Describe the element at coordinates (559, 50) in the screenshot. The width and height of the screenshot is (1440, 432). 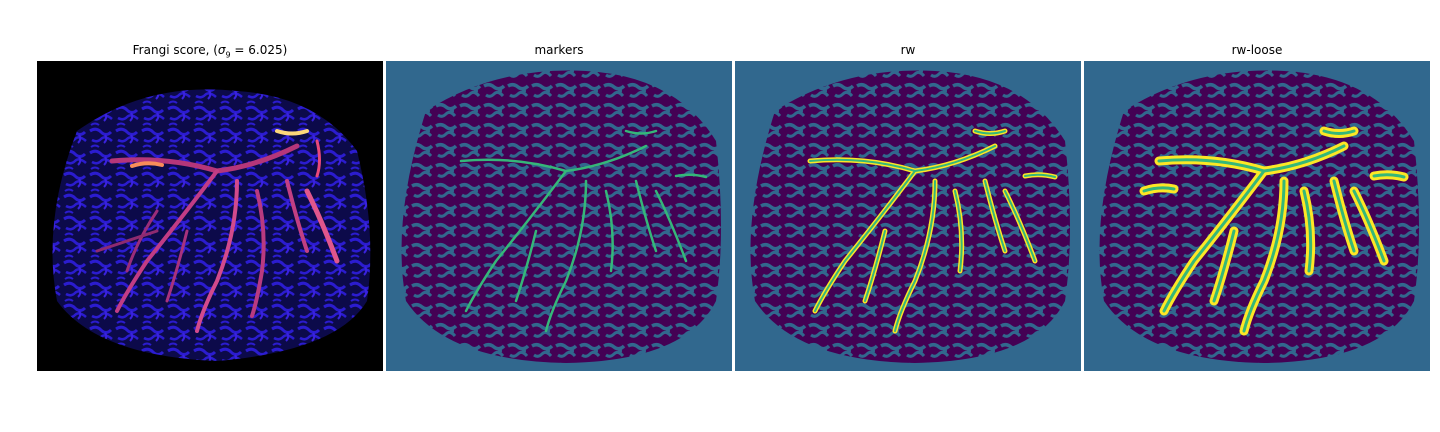
I see `markers-panel-title: markers` at that location.